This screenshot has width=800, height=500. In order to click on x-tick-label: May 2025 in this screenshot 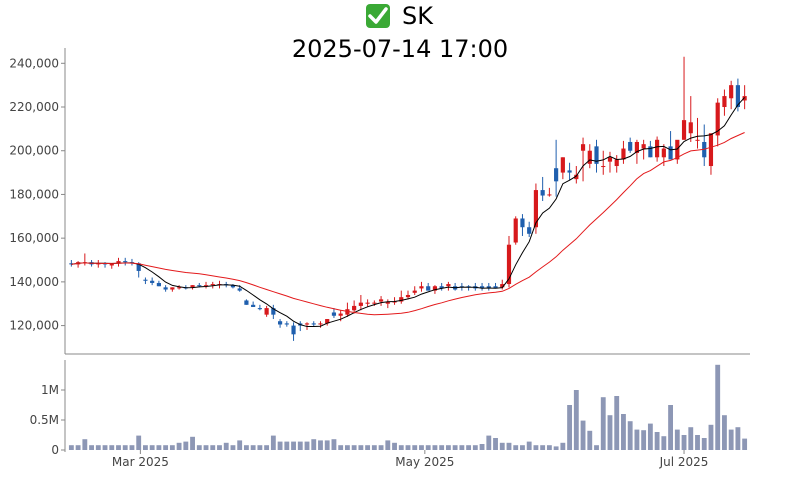, I will do `click(424, 462)`.